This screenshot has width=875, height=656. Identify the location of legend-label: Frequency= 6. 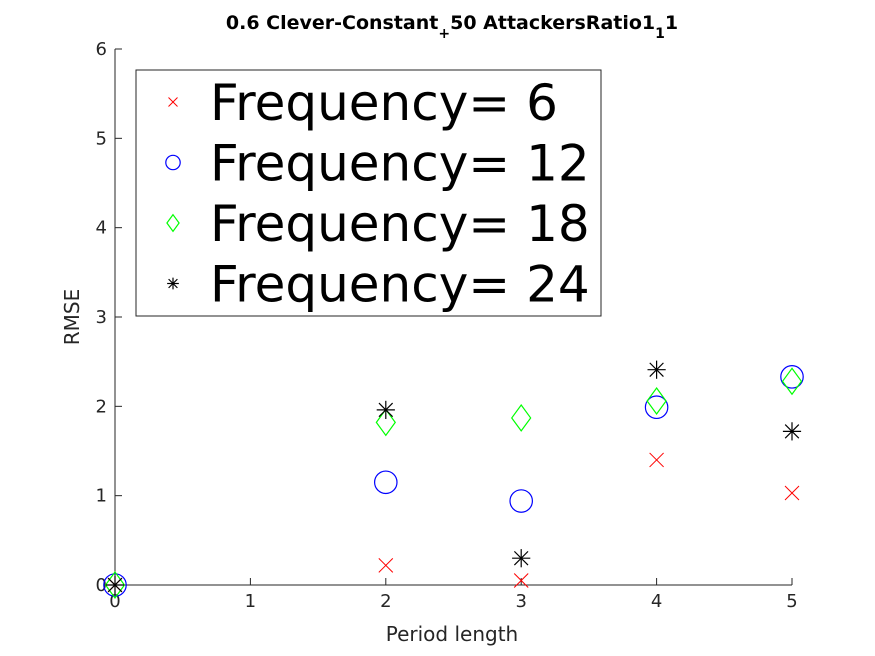
(384, 103).